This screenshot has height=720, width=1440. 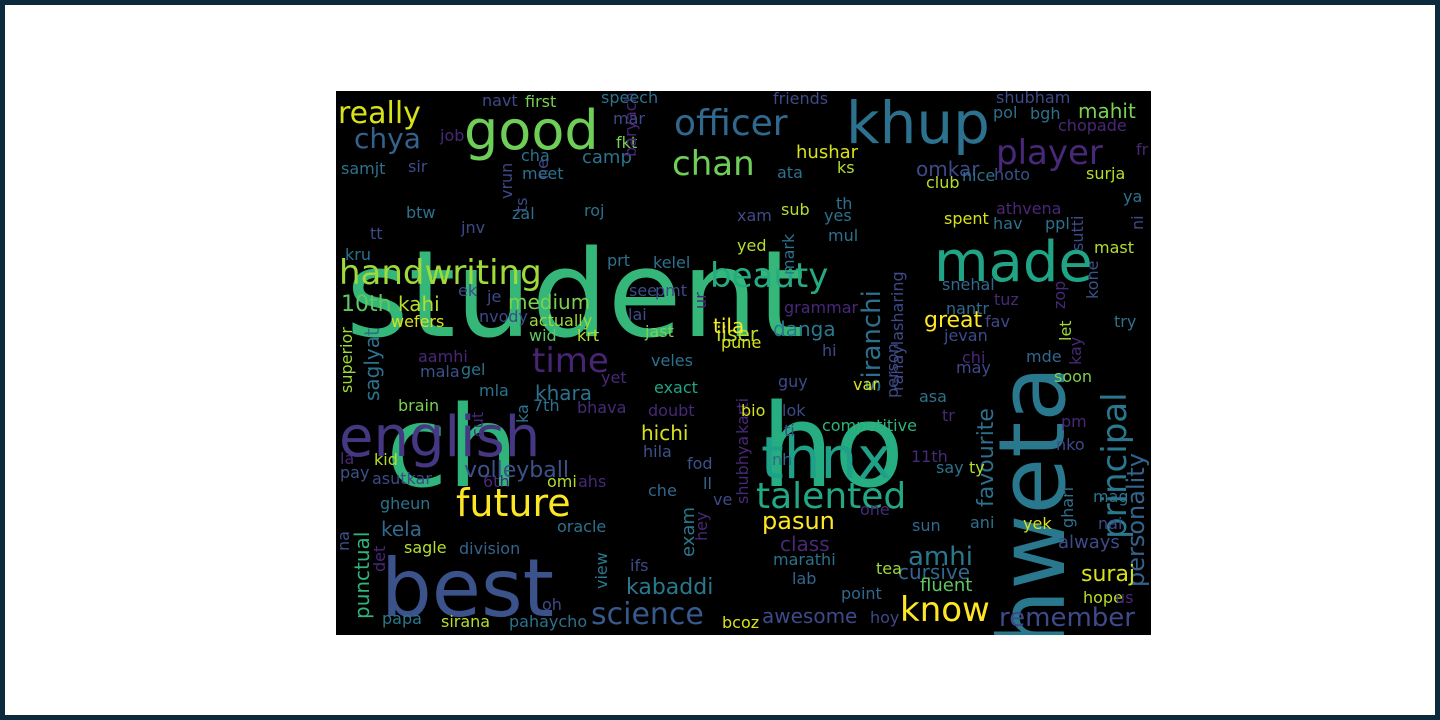 What do you see at coordinates (358, 254) in the screenshot?
I see `word-kru: kru` at bounding box center [358, 254].